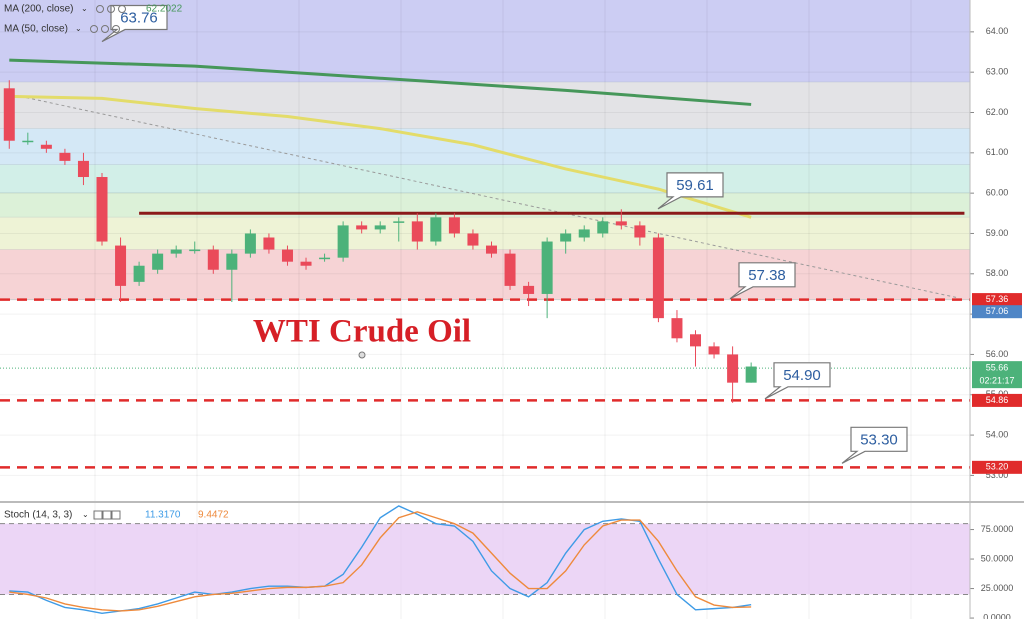  I want to click on annotation-title: WTI Crude Oil, so click(362, 332).